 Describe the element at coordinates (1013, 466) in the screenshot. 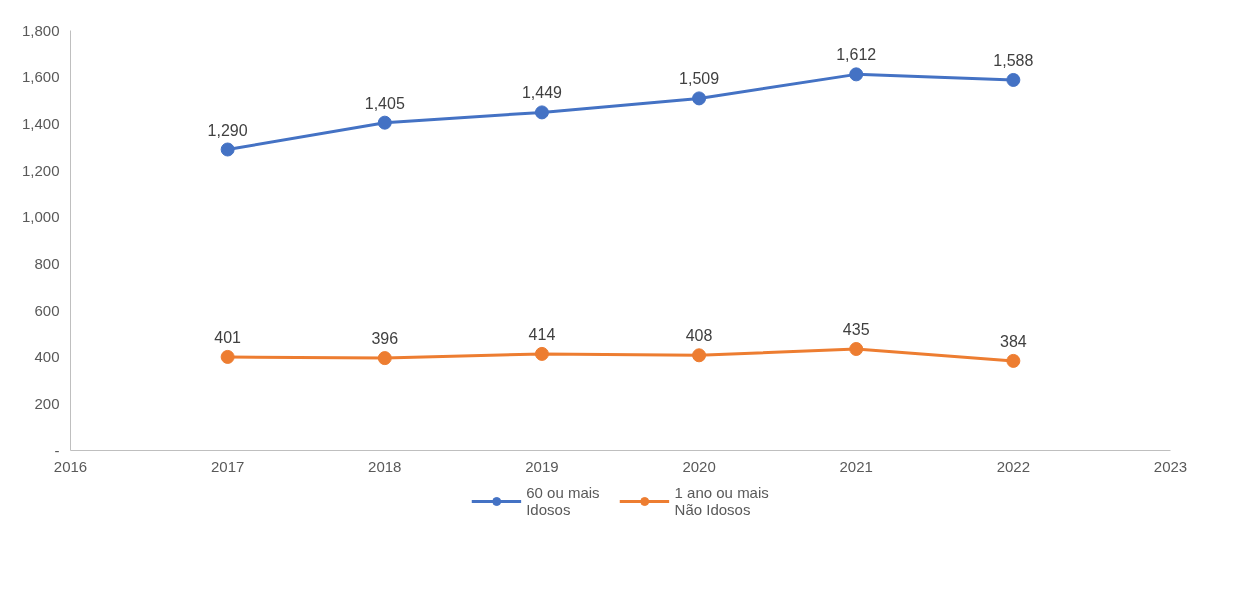

I see `x-tick-label: 2022` at that location.